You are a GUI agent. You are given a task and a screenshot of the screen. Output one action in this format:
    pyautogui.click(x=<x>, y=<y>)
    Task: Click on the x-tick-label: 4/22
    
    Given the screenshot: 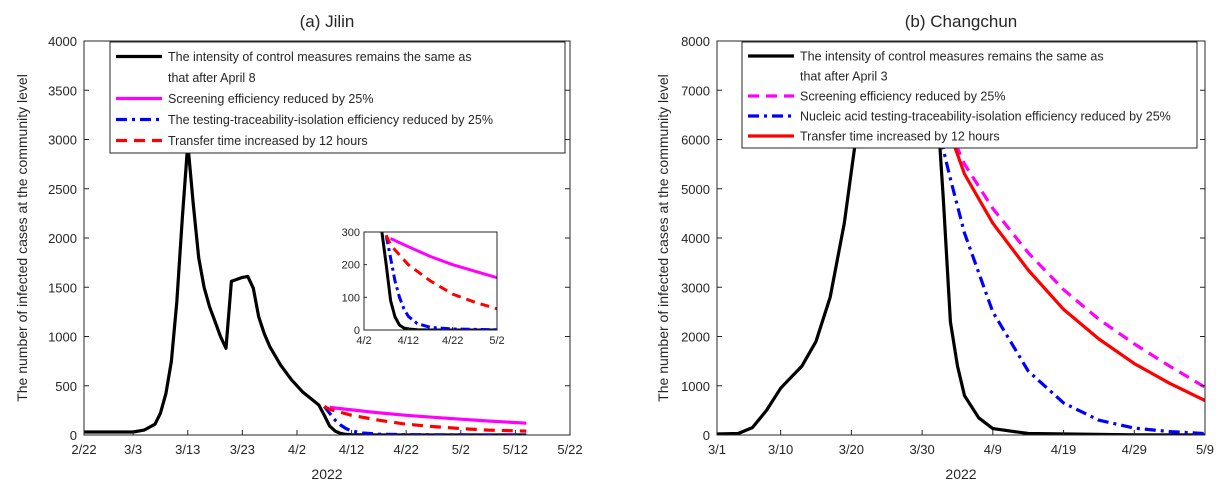 What is the action you would take?
    pyautogui.click(x=406, y=449)
    